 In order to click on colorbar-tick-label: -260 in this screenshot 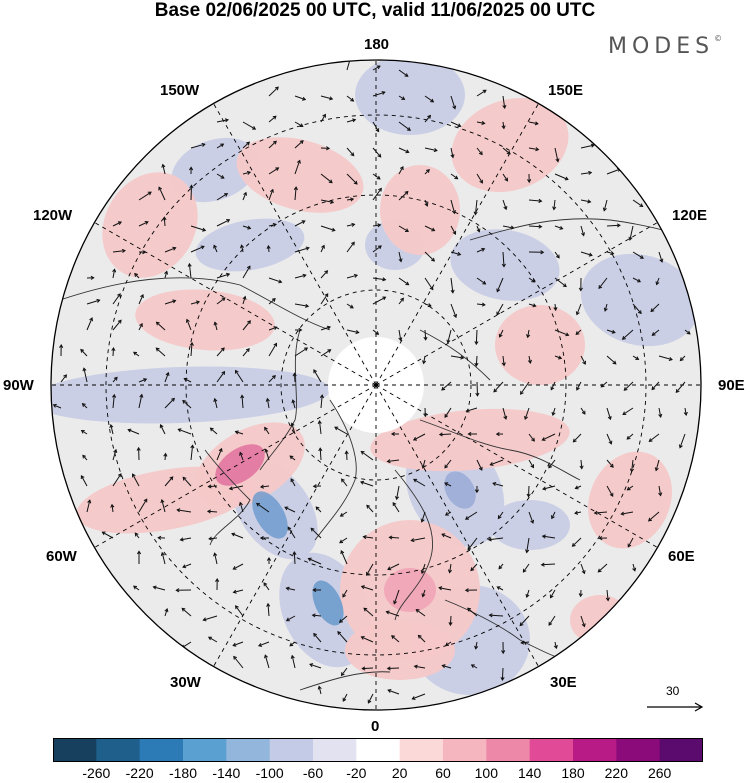, I will do `click(96, 773)`.